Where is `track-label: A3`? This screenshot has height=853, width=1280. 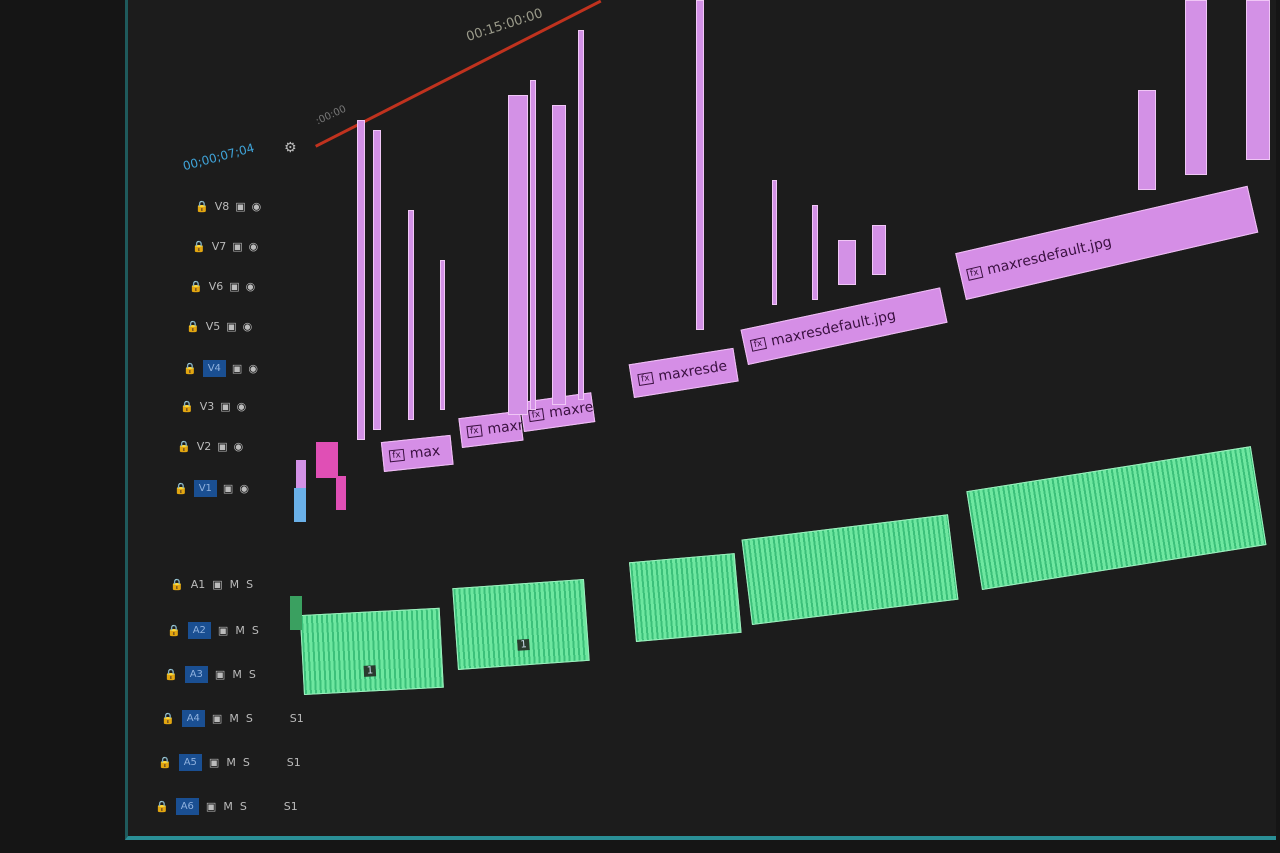 track-label: A3 is located at coordinates (196, 674).